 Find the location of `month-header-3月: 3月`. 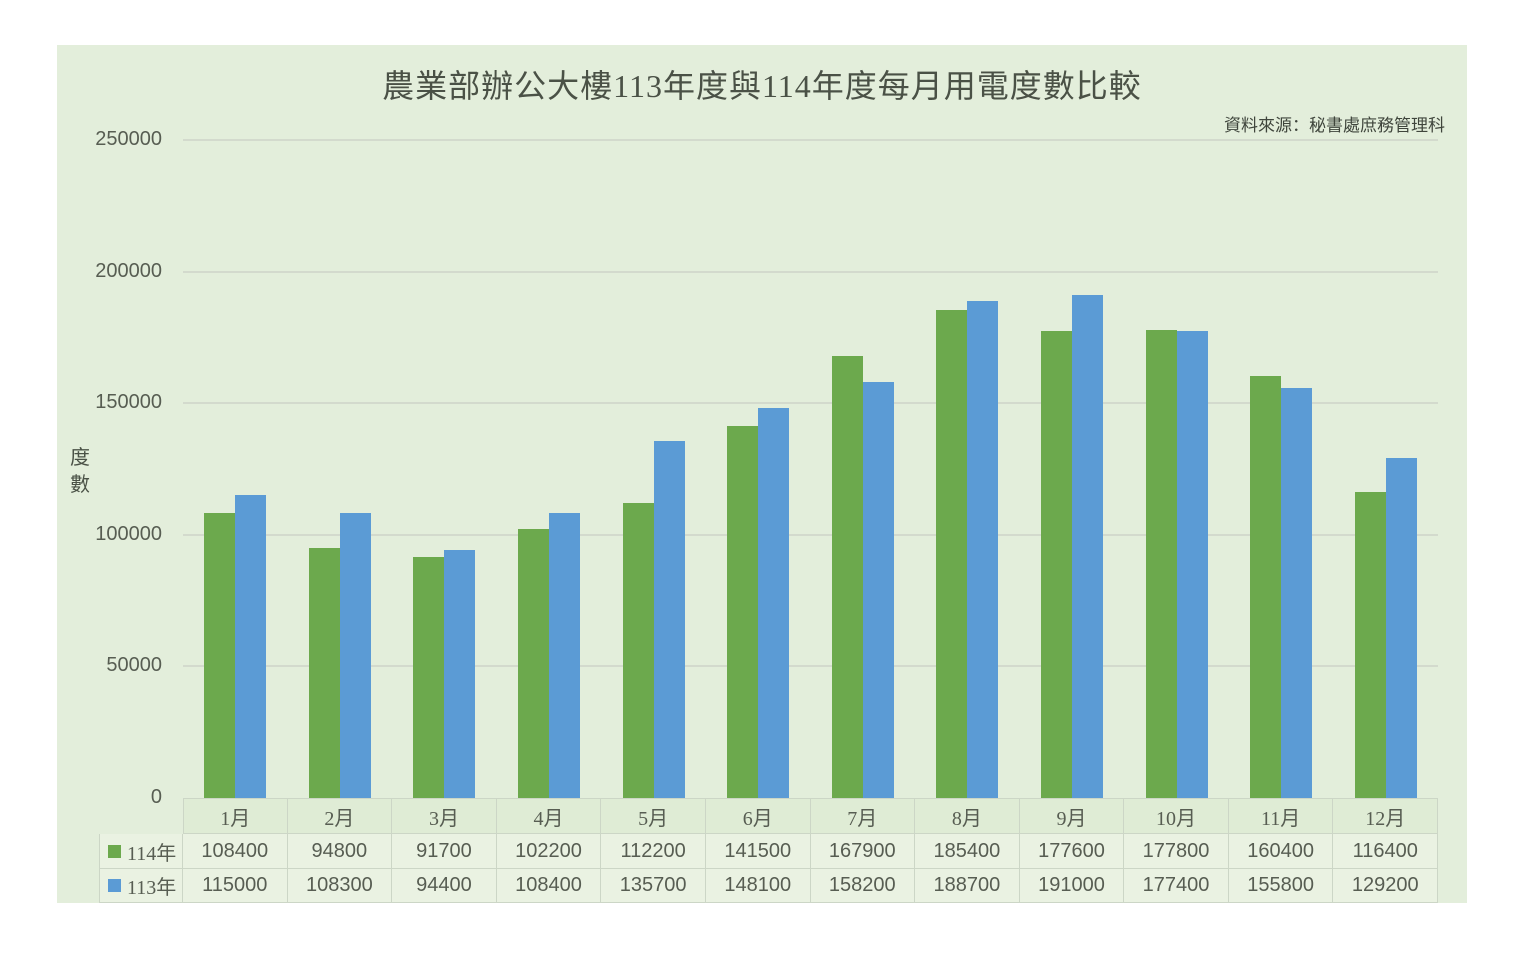

month-header-3月: 3月 is located at coordinates (444, 816).